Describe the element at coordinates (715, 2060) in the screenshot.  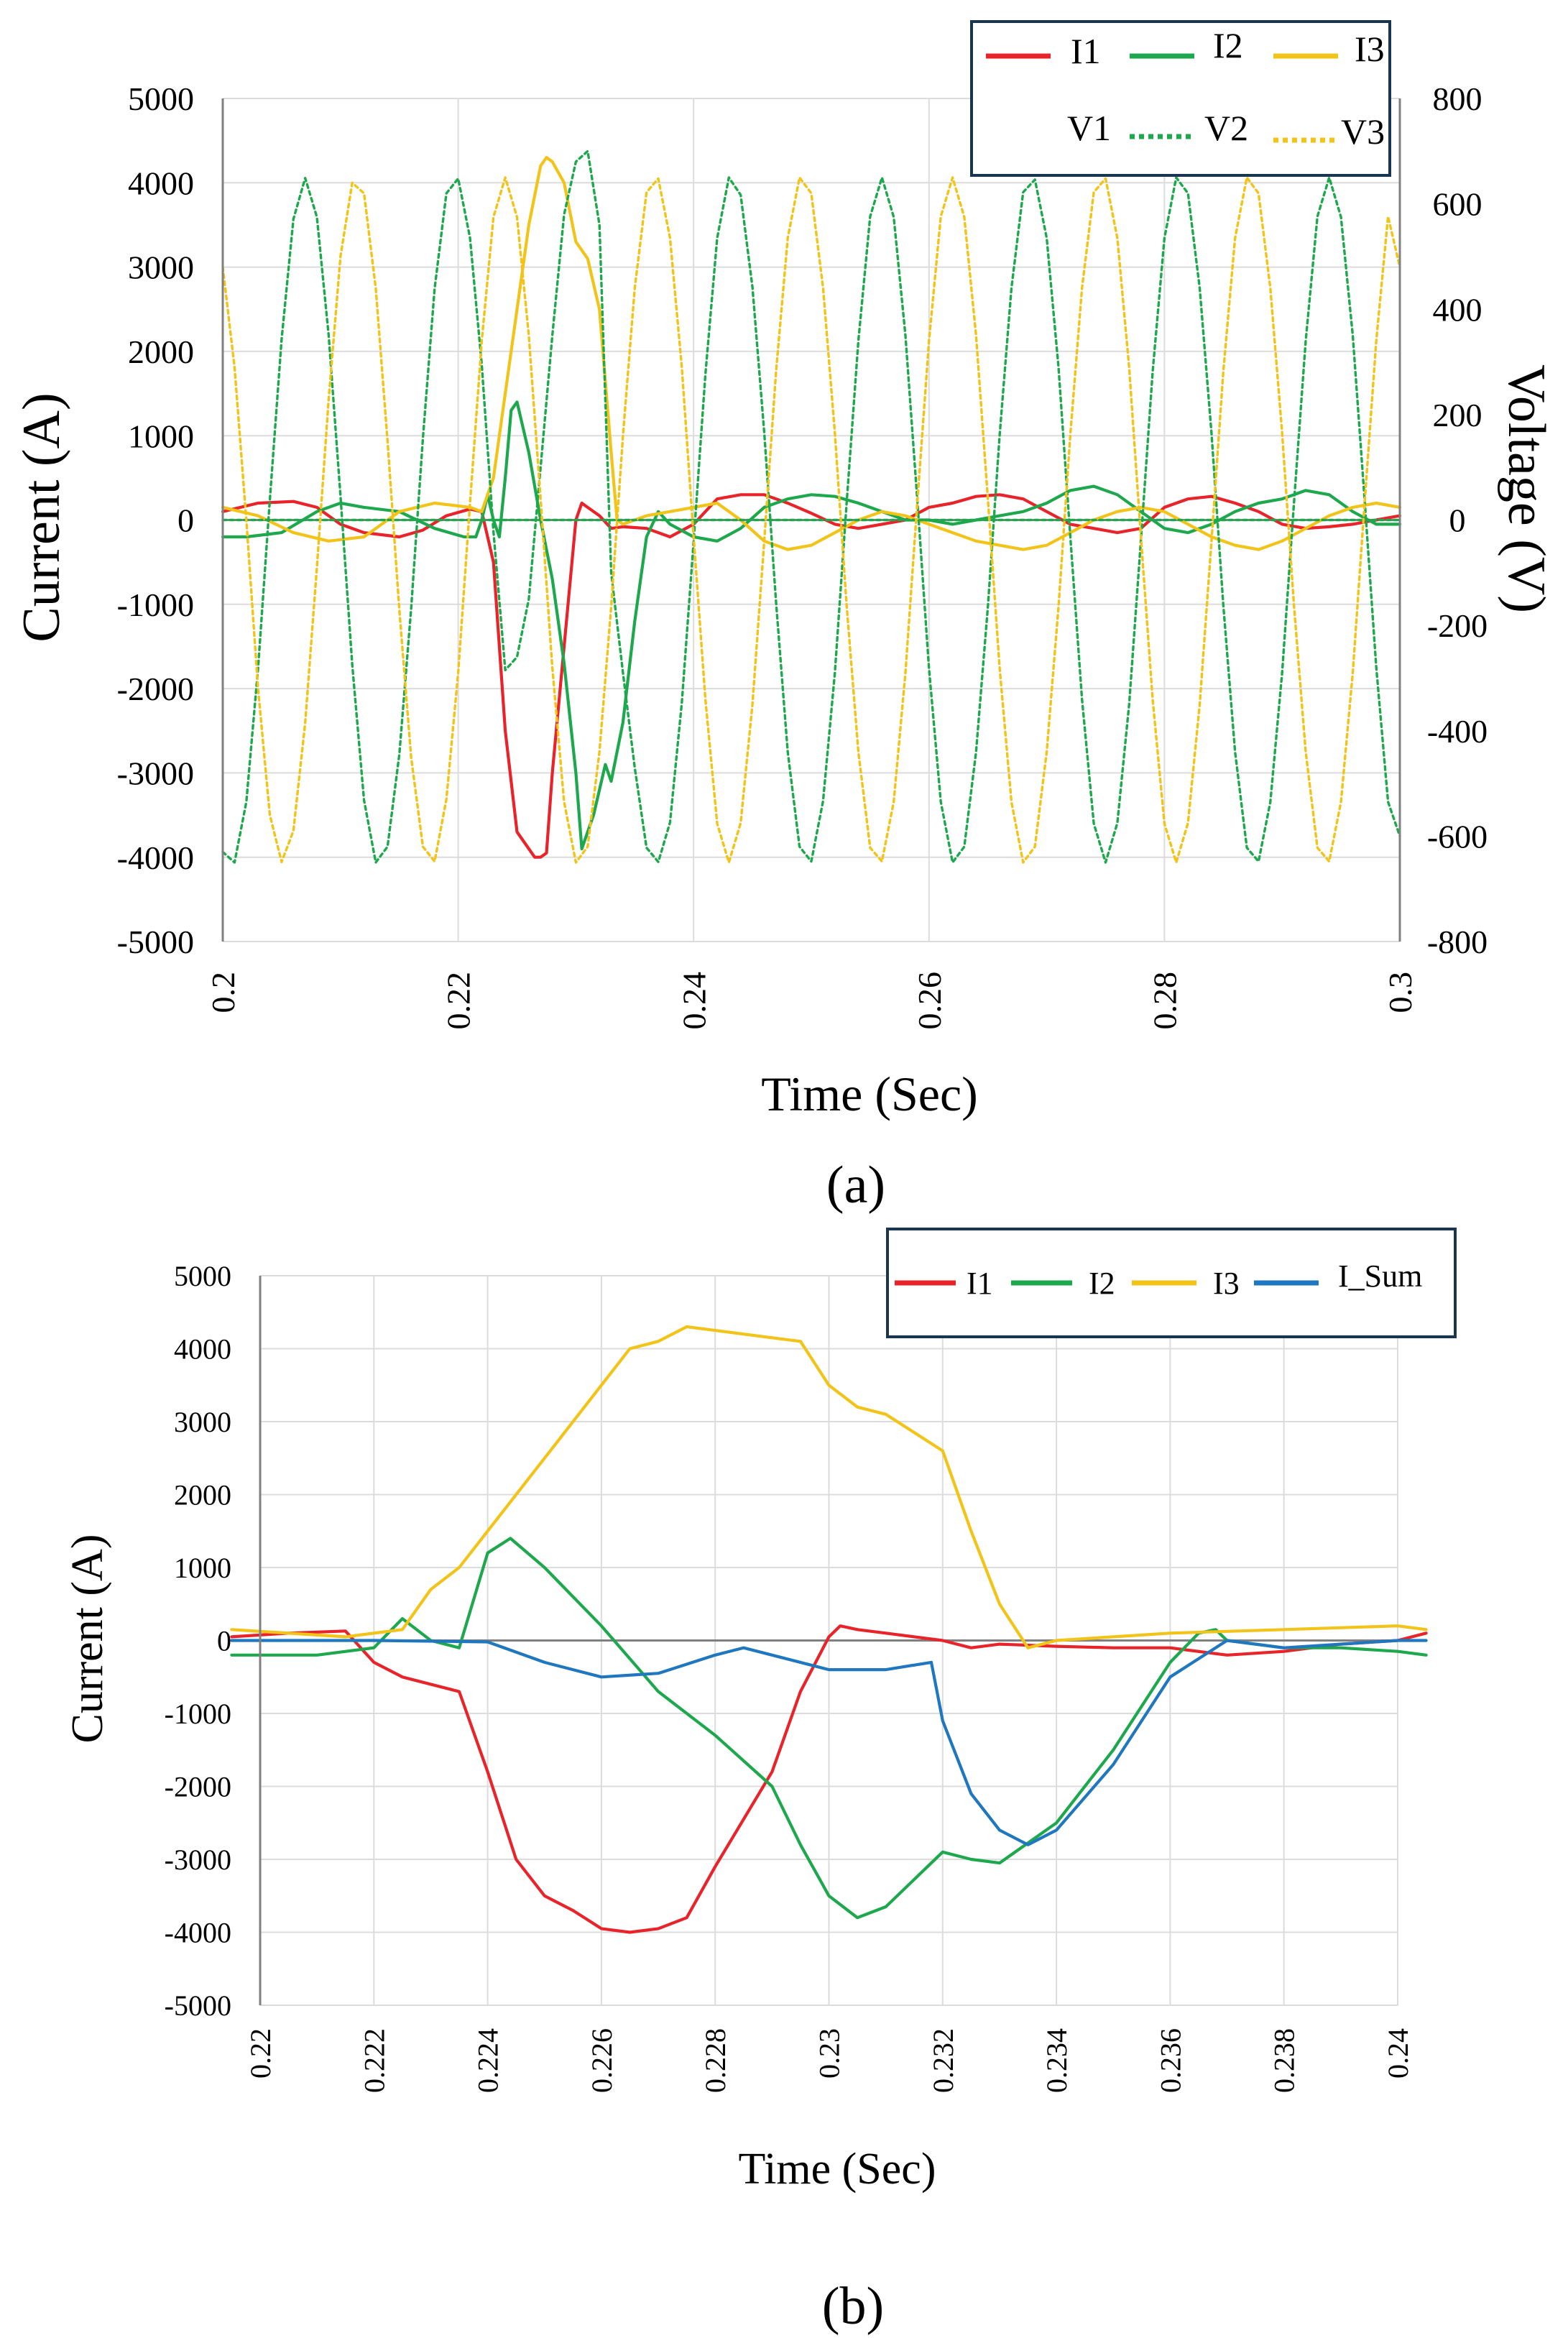
I see `b-x-tick-label: 0.228` at that location.